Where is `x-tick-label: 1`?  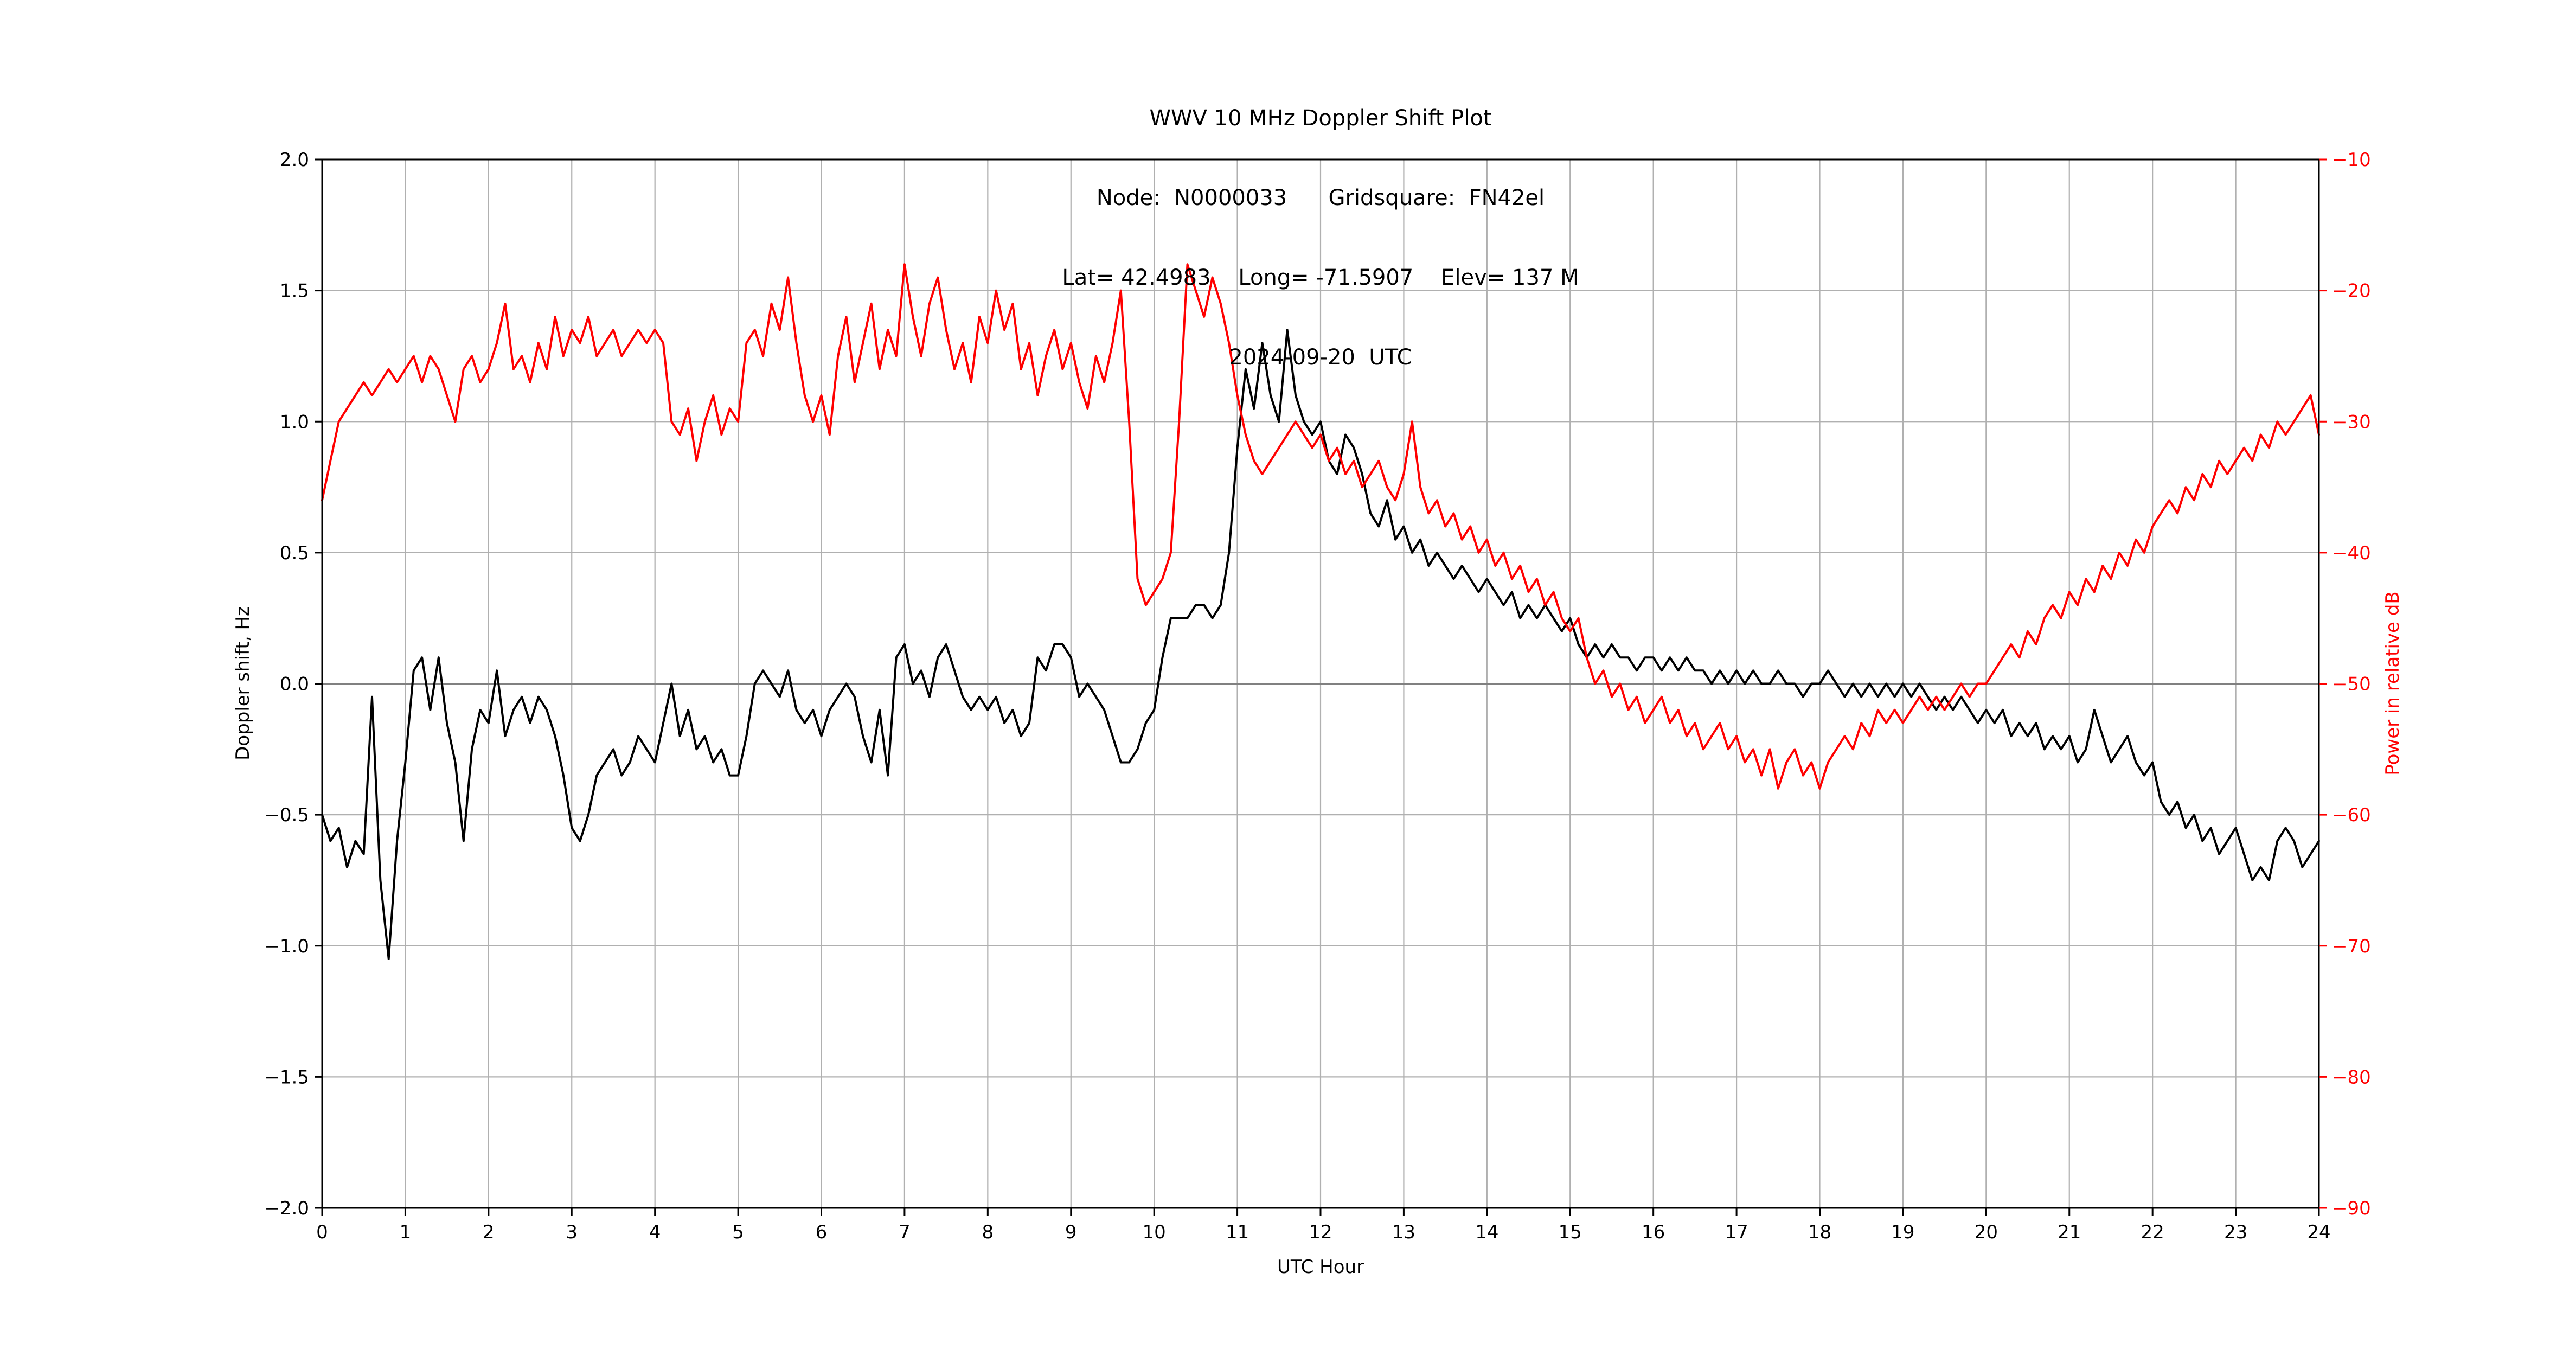
x-tick-label: 1 is located at coordinates (406, 1232).